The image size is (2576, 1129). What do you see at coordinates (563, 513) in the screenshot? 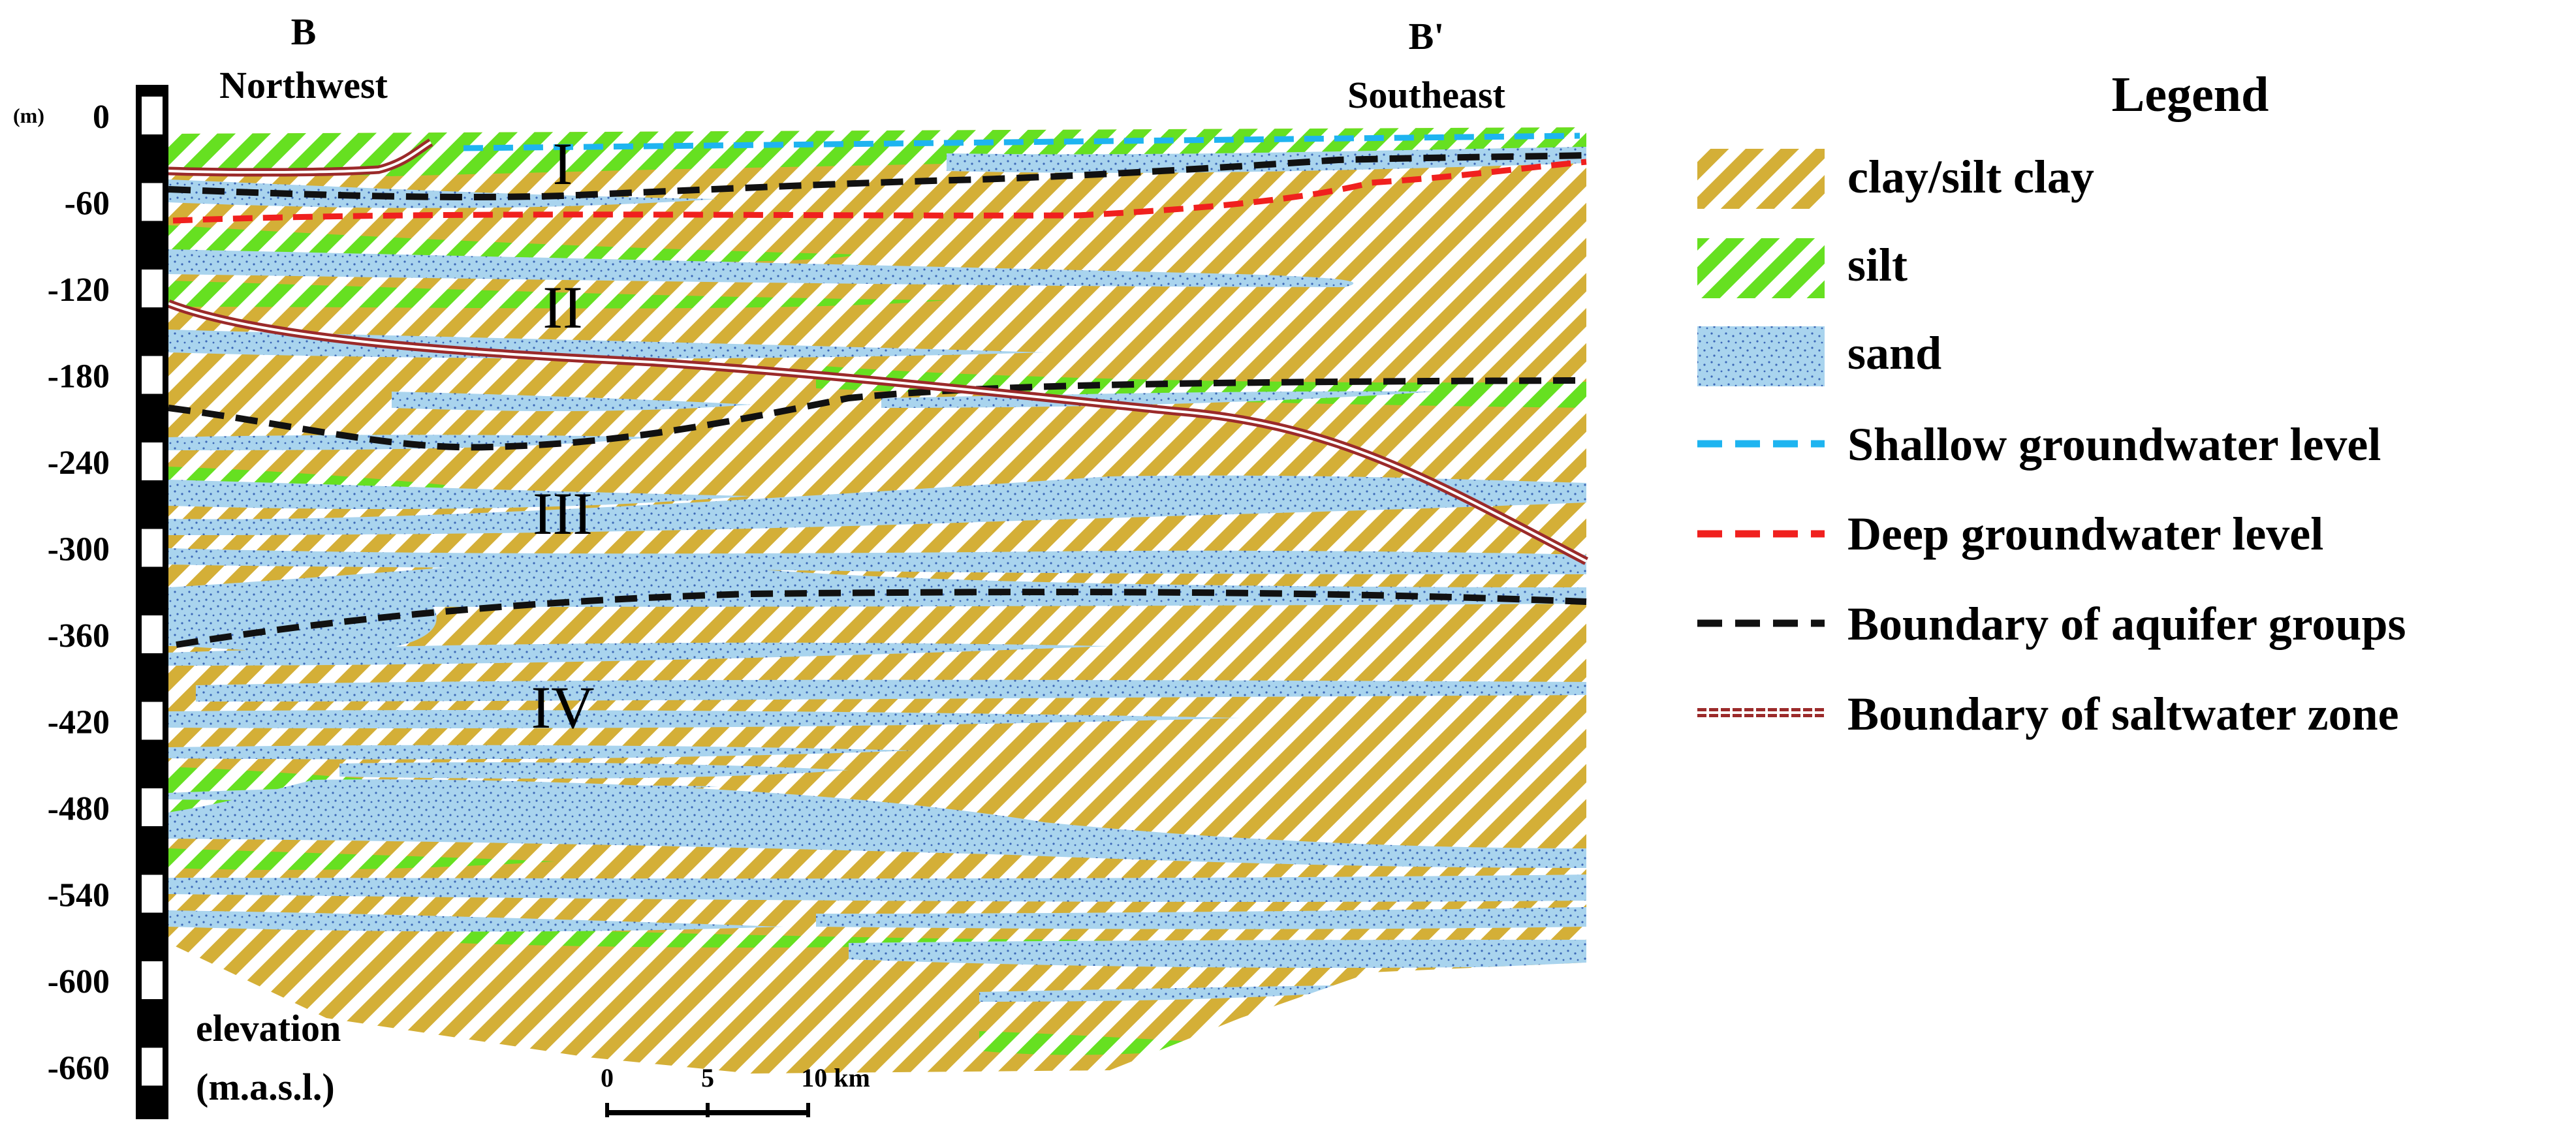
I see `aquifer-group-iii: III` at bounding box center [563, 513].